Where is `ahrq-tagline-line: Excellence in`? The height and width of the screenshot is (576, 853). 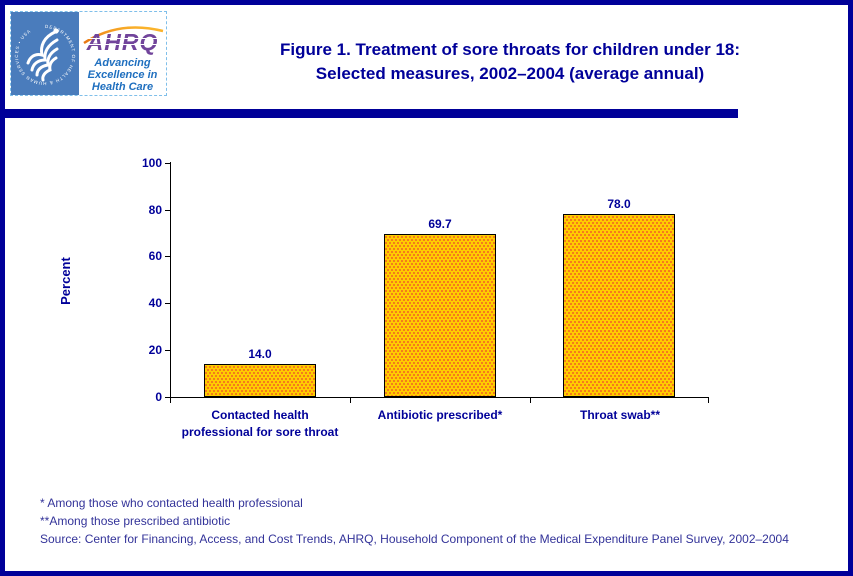
ahrq-tagline-line: Excellence in is located at coordinates (122, 75).